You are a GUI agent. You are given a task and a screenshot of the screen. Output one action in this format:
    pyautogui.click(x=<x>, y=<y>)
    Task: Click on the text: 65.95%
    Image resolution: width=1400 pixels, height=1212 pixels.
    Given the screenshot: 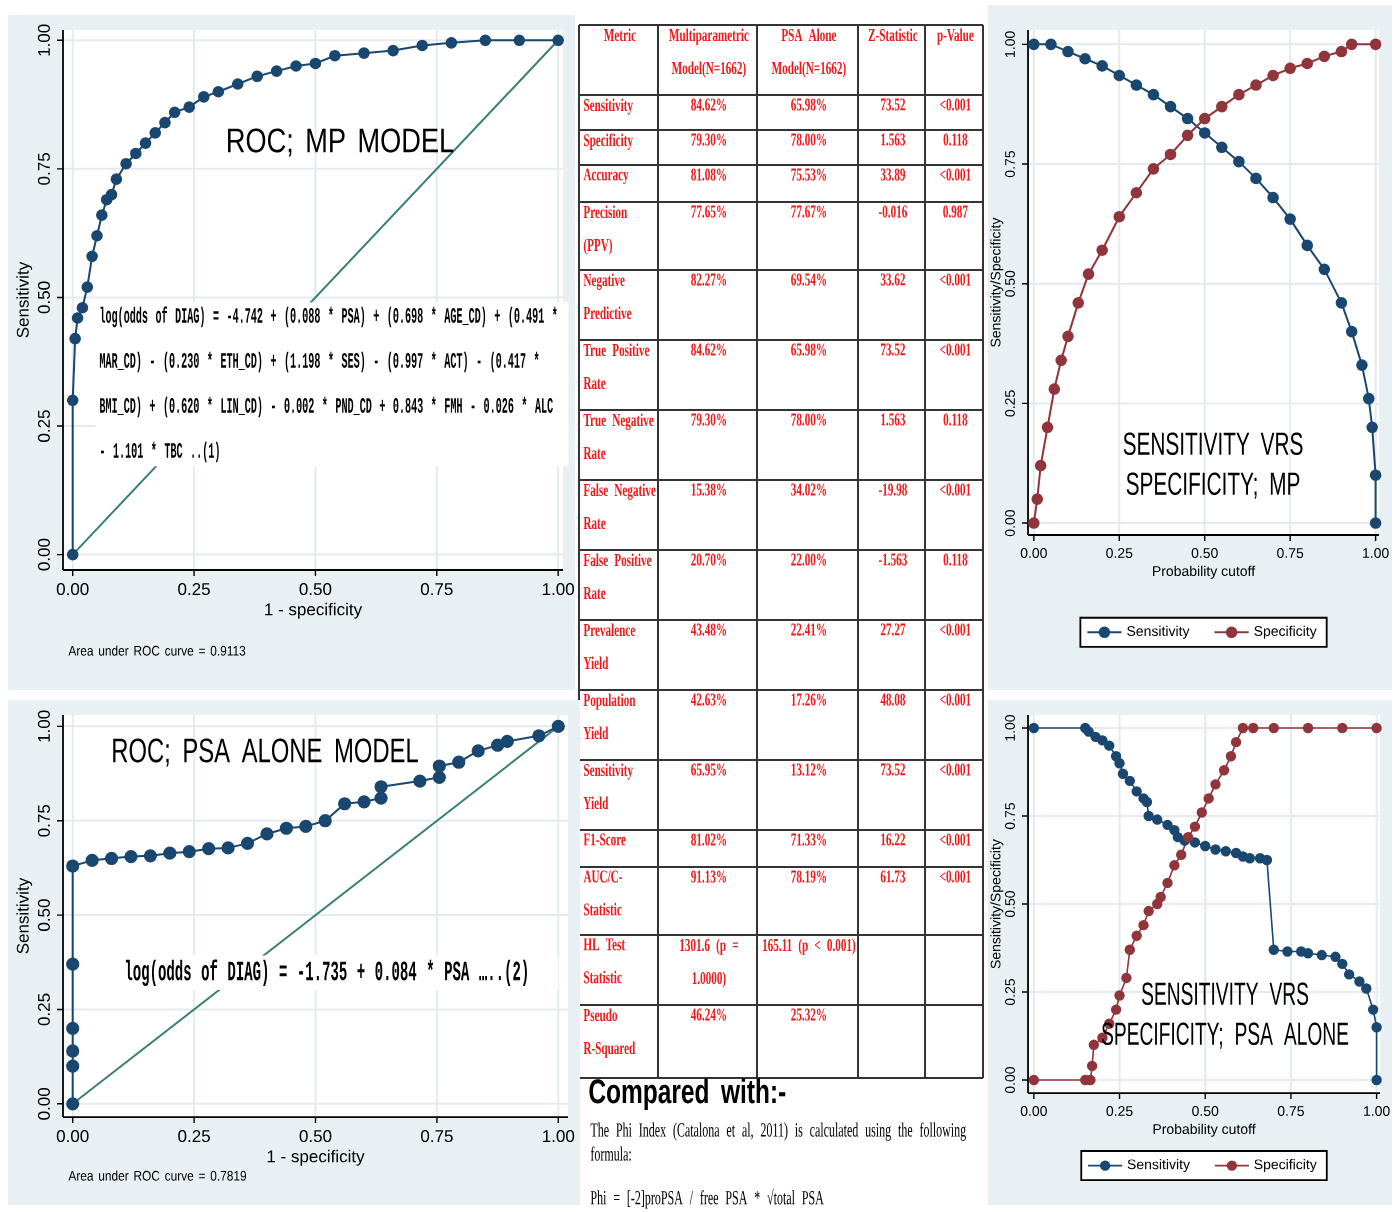 What is the action you would take?
    pyautogui.click(x=709, y=769)
    